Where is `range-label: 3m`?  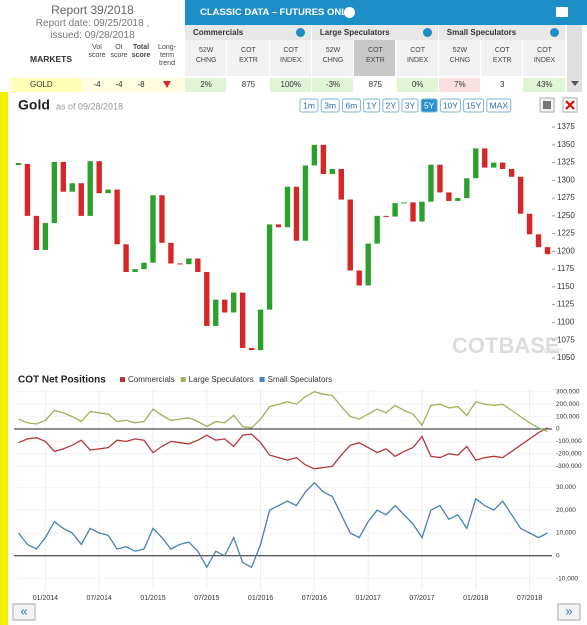 range-label: 3m is located at coordinates (330, 105).